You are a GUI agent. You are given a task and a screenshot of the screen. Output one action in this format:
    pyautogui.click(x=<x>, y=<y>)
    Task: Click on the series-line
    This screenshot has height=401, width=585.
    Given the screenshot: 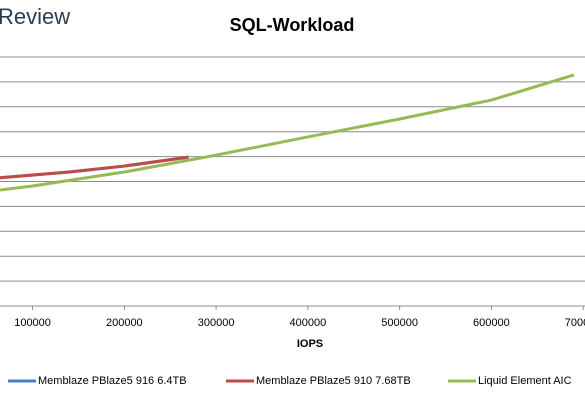 What is the action you would take?
    pyautogui.click(x=94, y=167)
    